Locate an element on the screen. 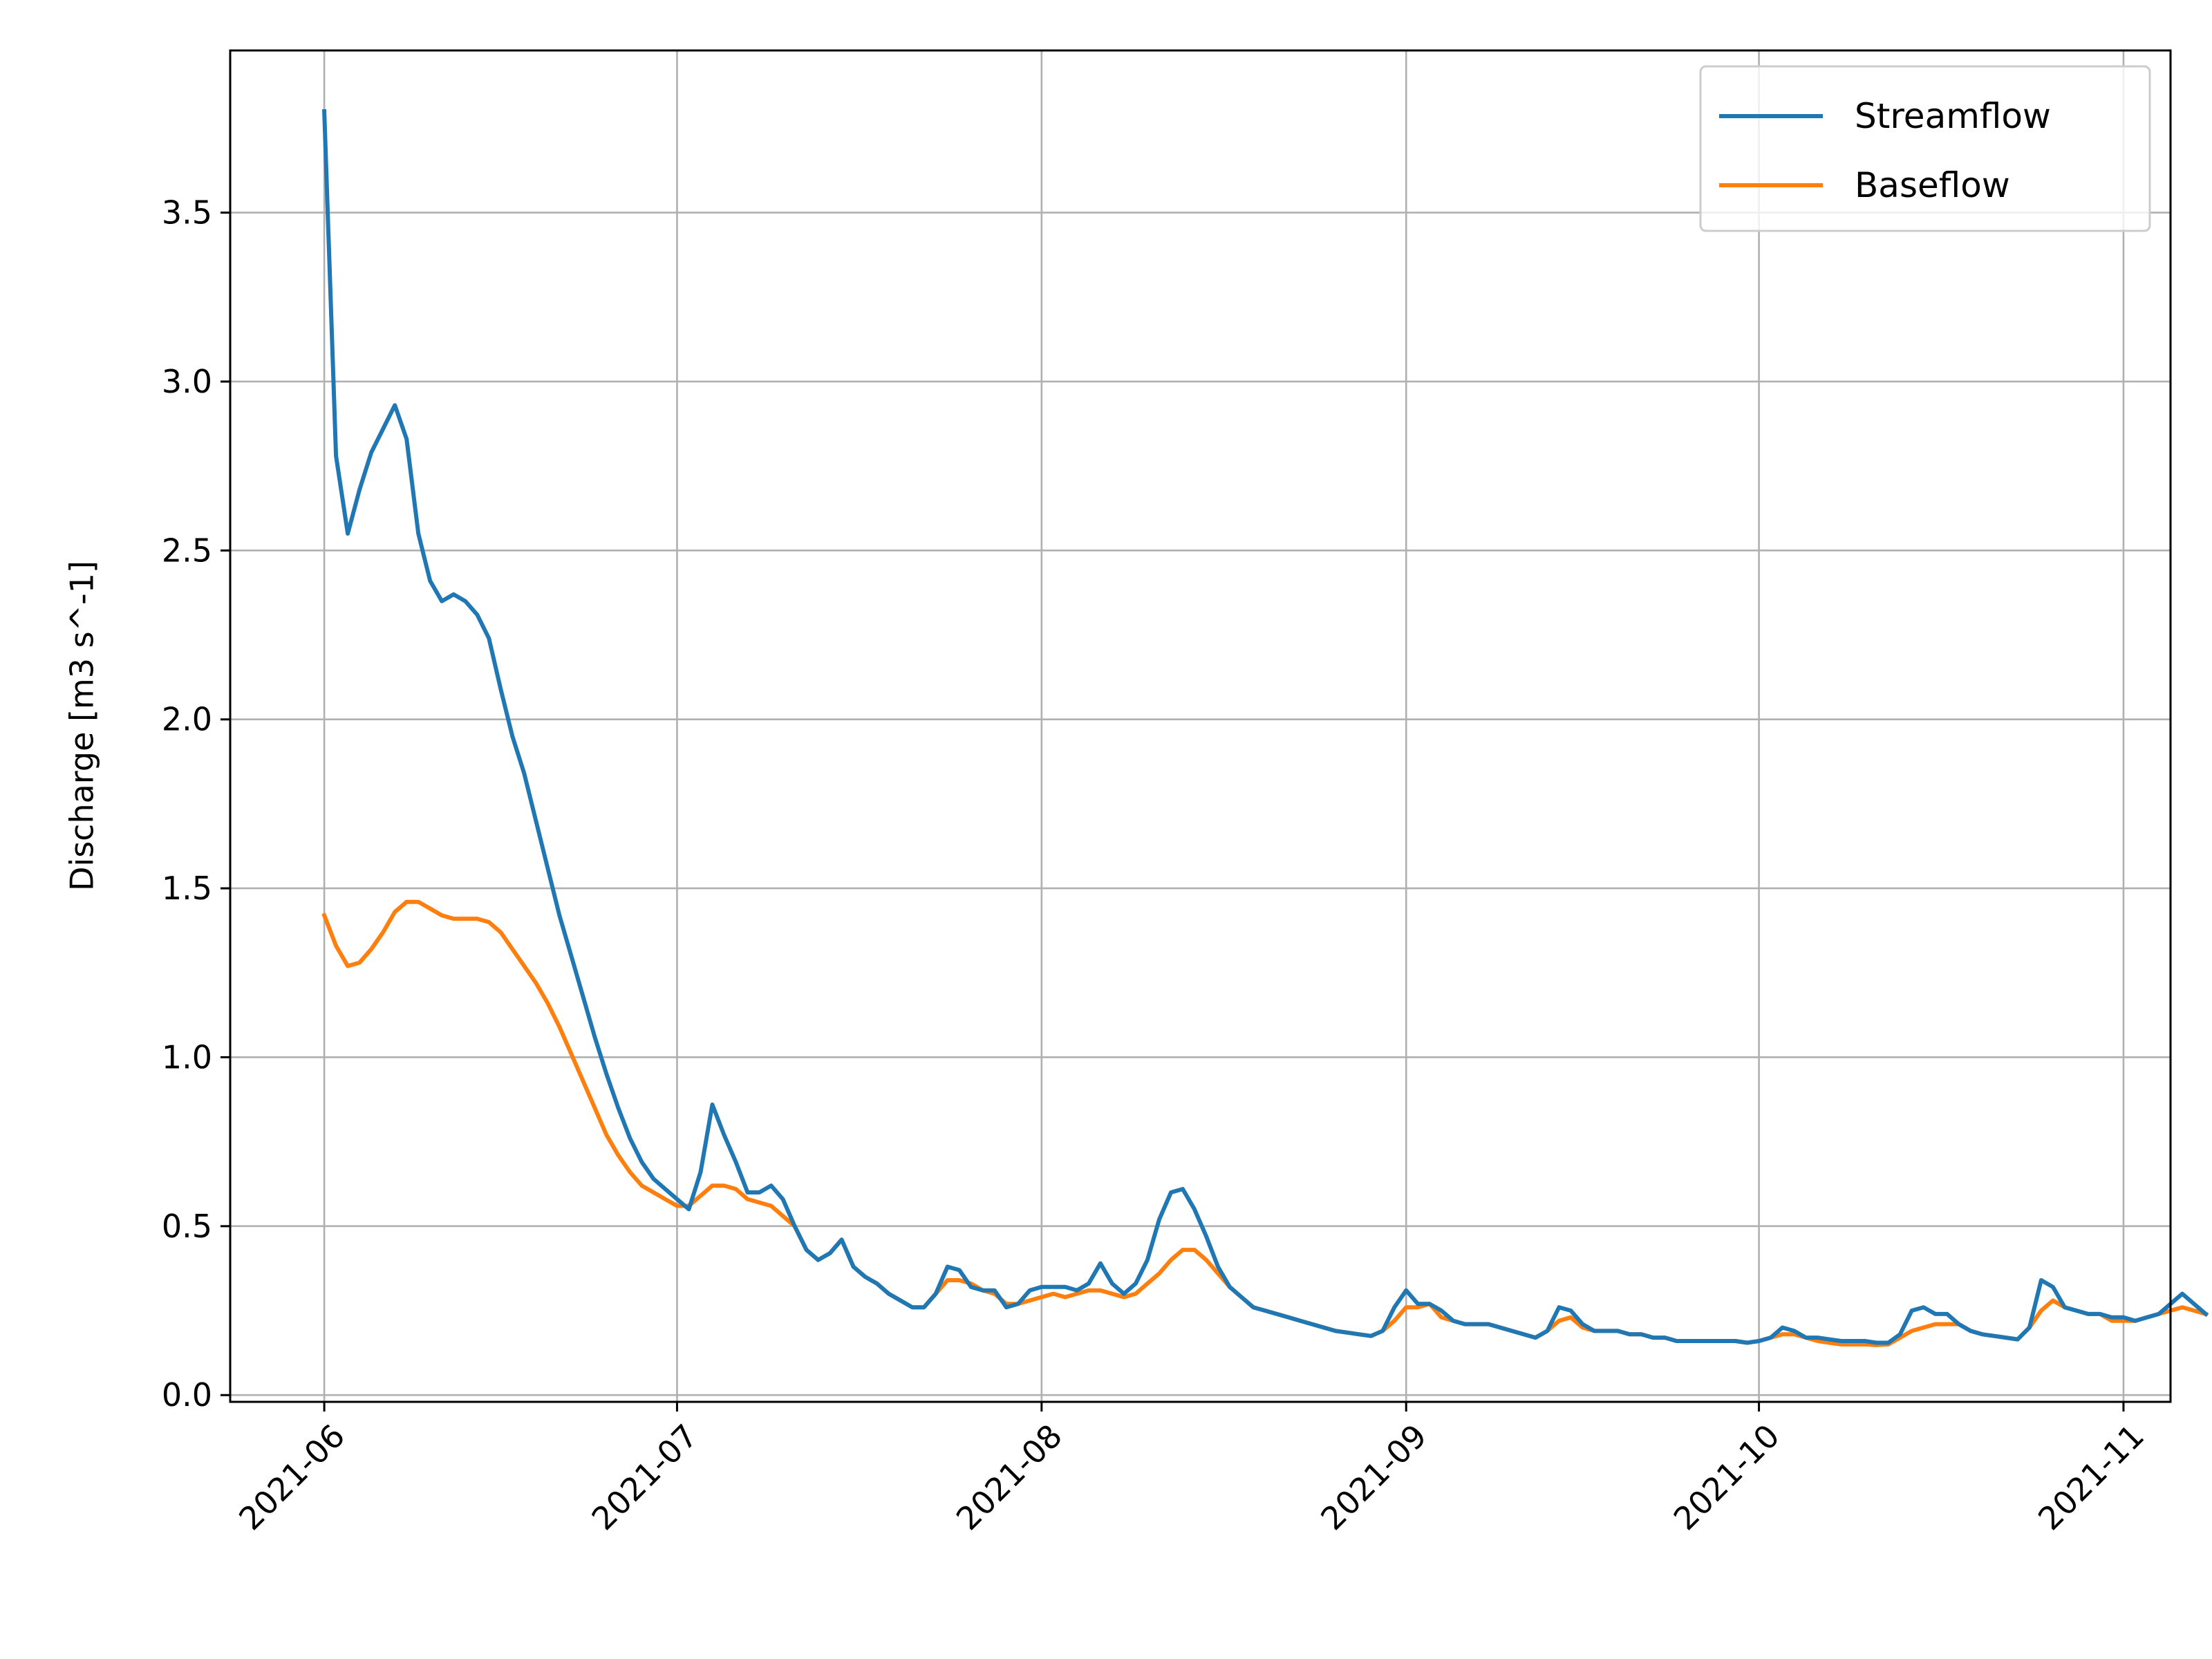 This screenshot has width=2212, height=1659. legend: Streamflow Baseflow is located at coordinates (1925, 148).